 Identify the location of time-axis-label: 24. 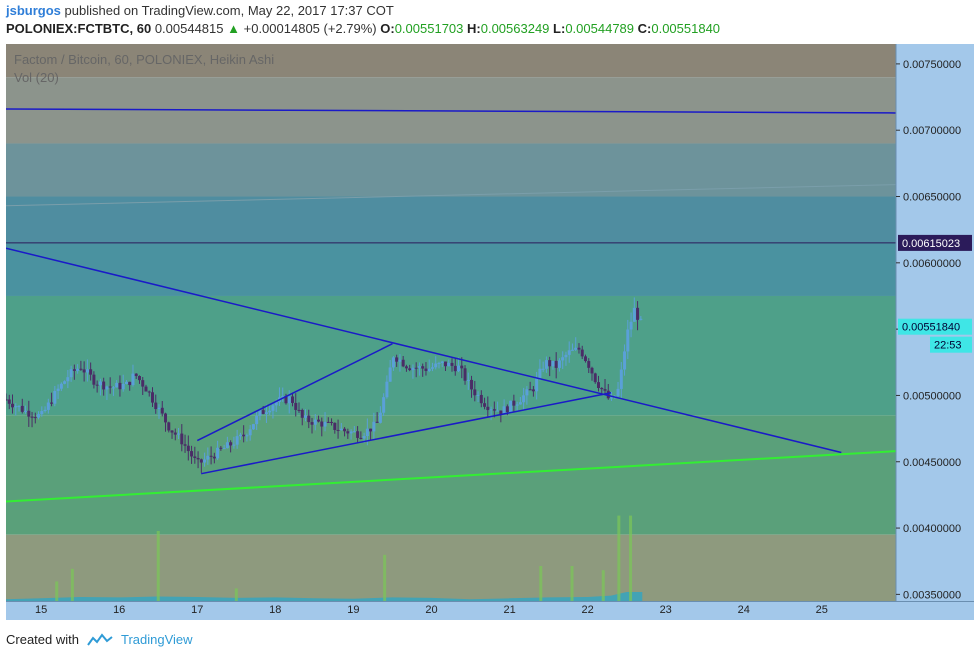
(743, 610).